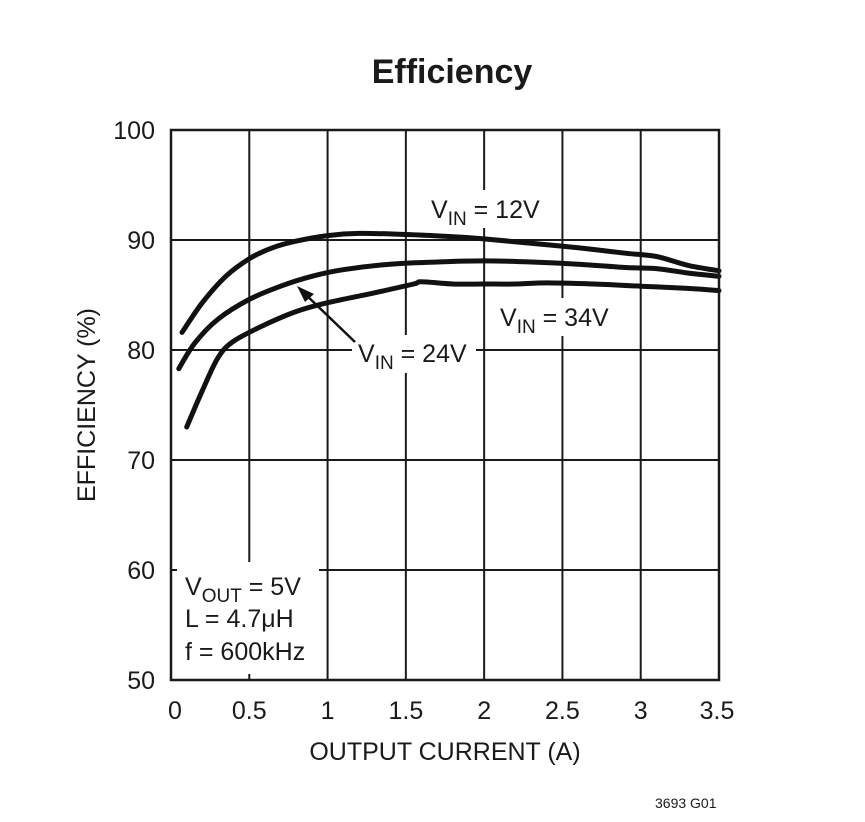 Image resolution: width=865 pixels, height=822 pixels. Describe the element at coordinates (249, 711) in the screenshot. I see `x-tick-label: 0.5` at that location.